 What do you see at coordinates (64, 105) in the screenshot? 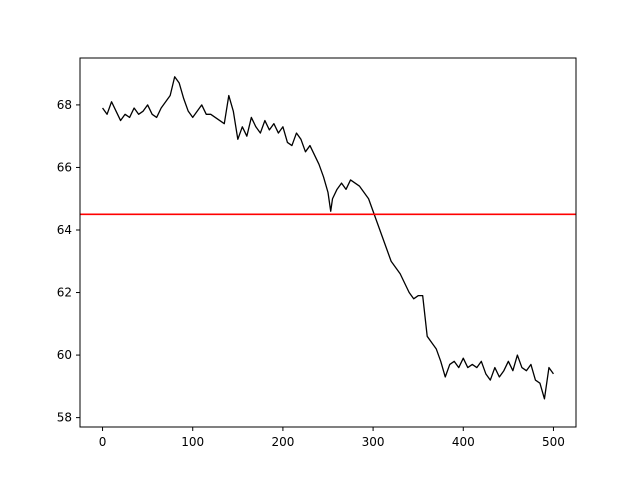
I see `y-tick-label: 68` at bounding box center [64, 105].